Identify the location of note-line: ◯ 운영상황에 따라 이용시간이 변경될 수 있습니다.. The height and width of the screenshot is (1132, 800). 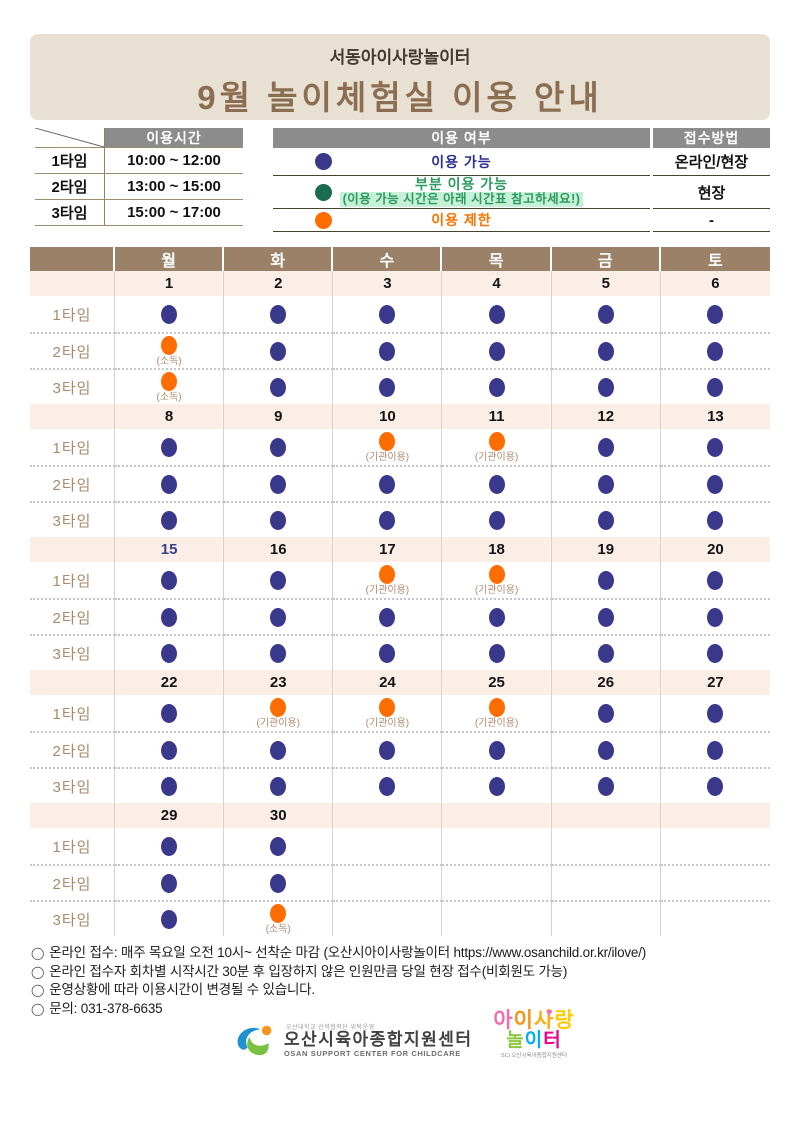
(173, 989).